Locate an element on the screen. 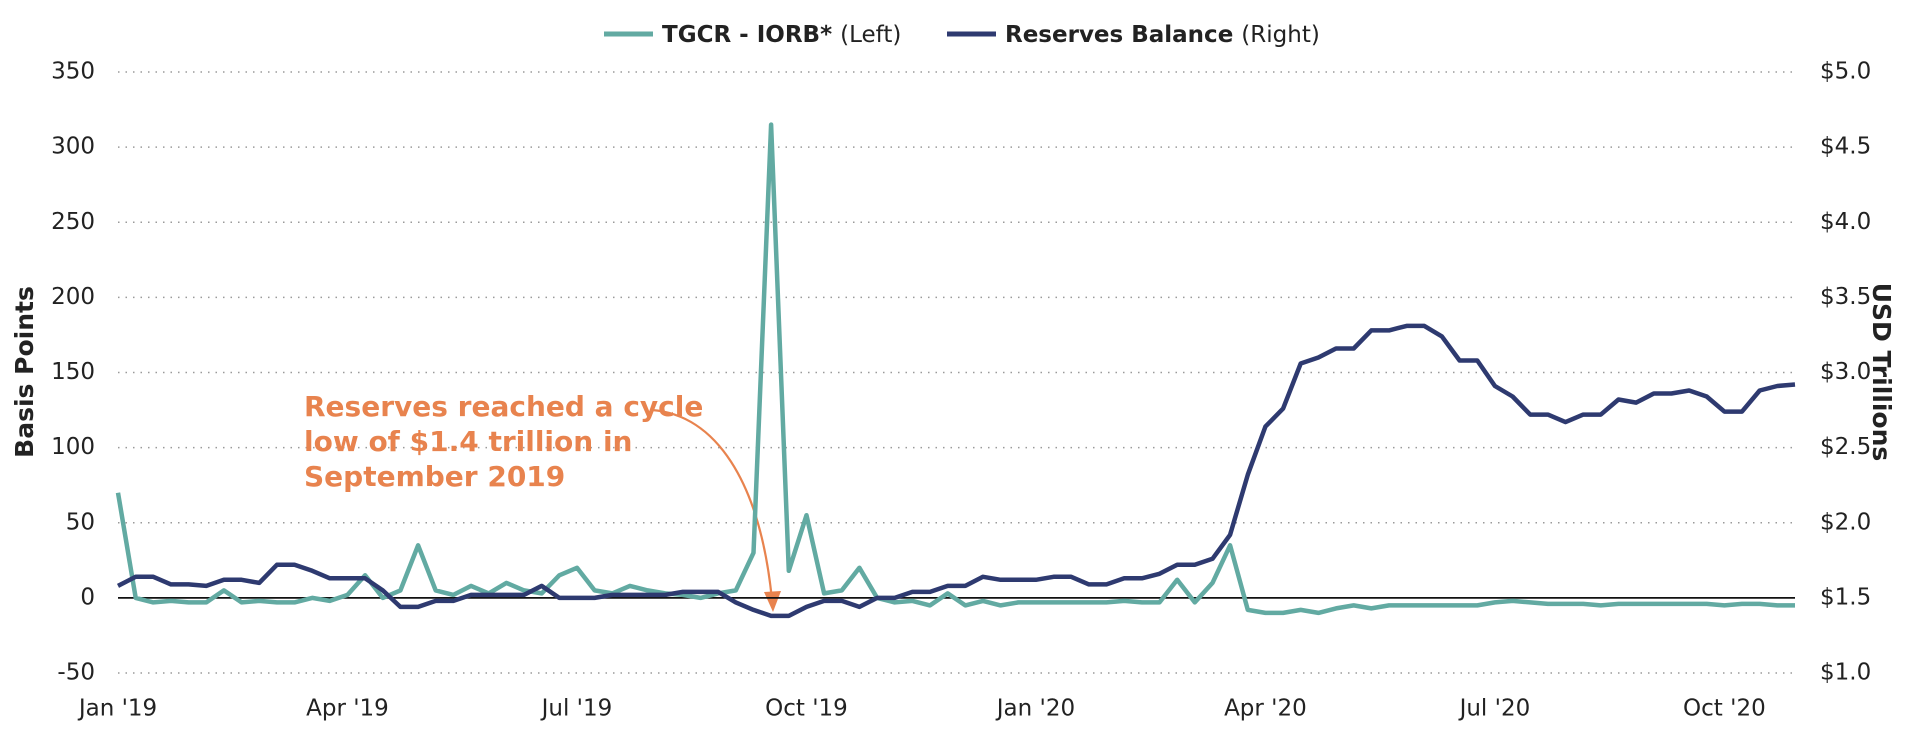 The image size is (1905, 736). right-axis-label: USD Trillions is located at coordinates (1881, 372).